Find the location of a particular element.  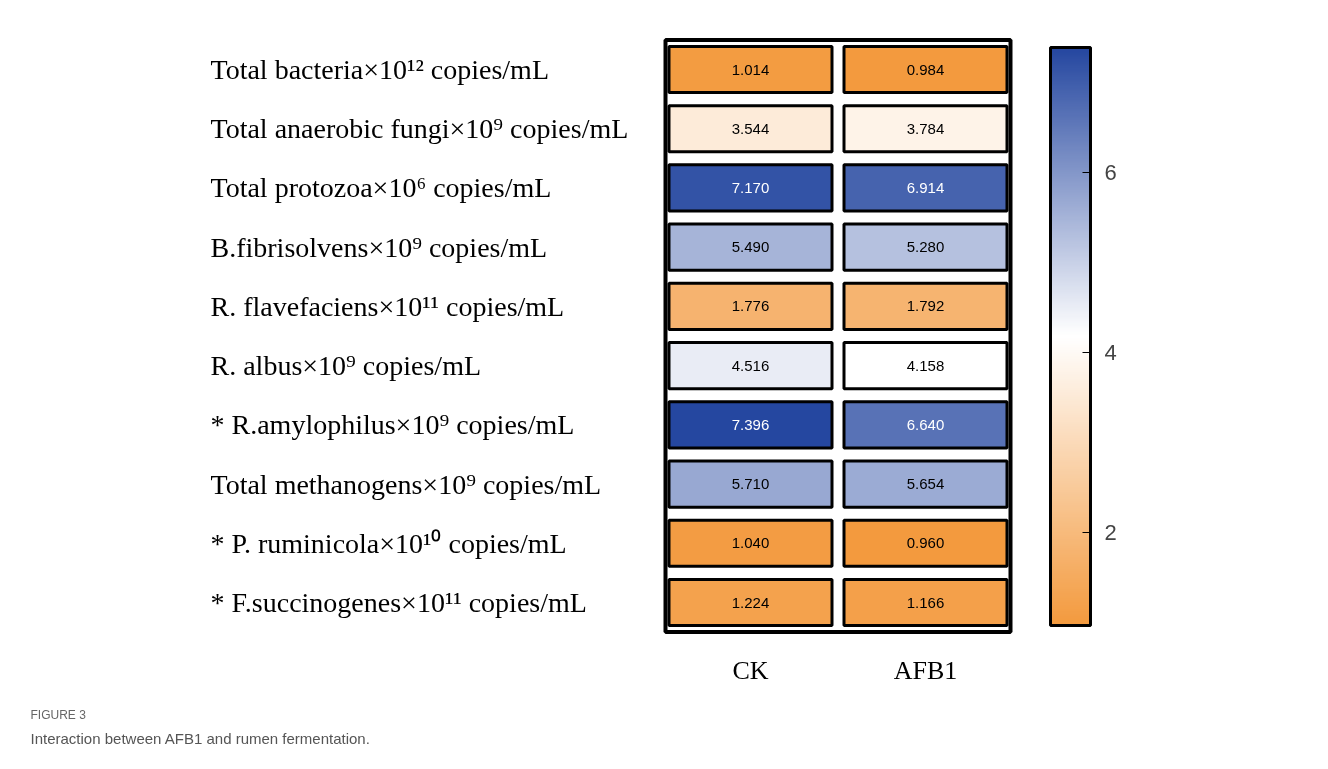

x-tick-label: CK is located at coordinates (750, 670).